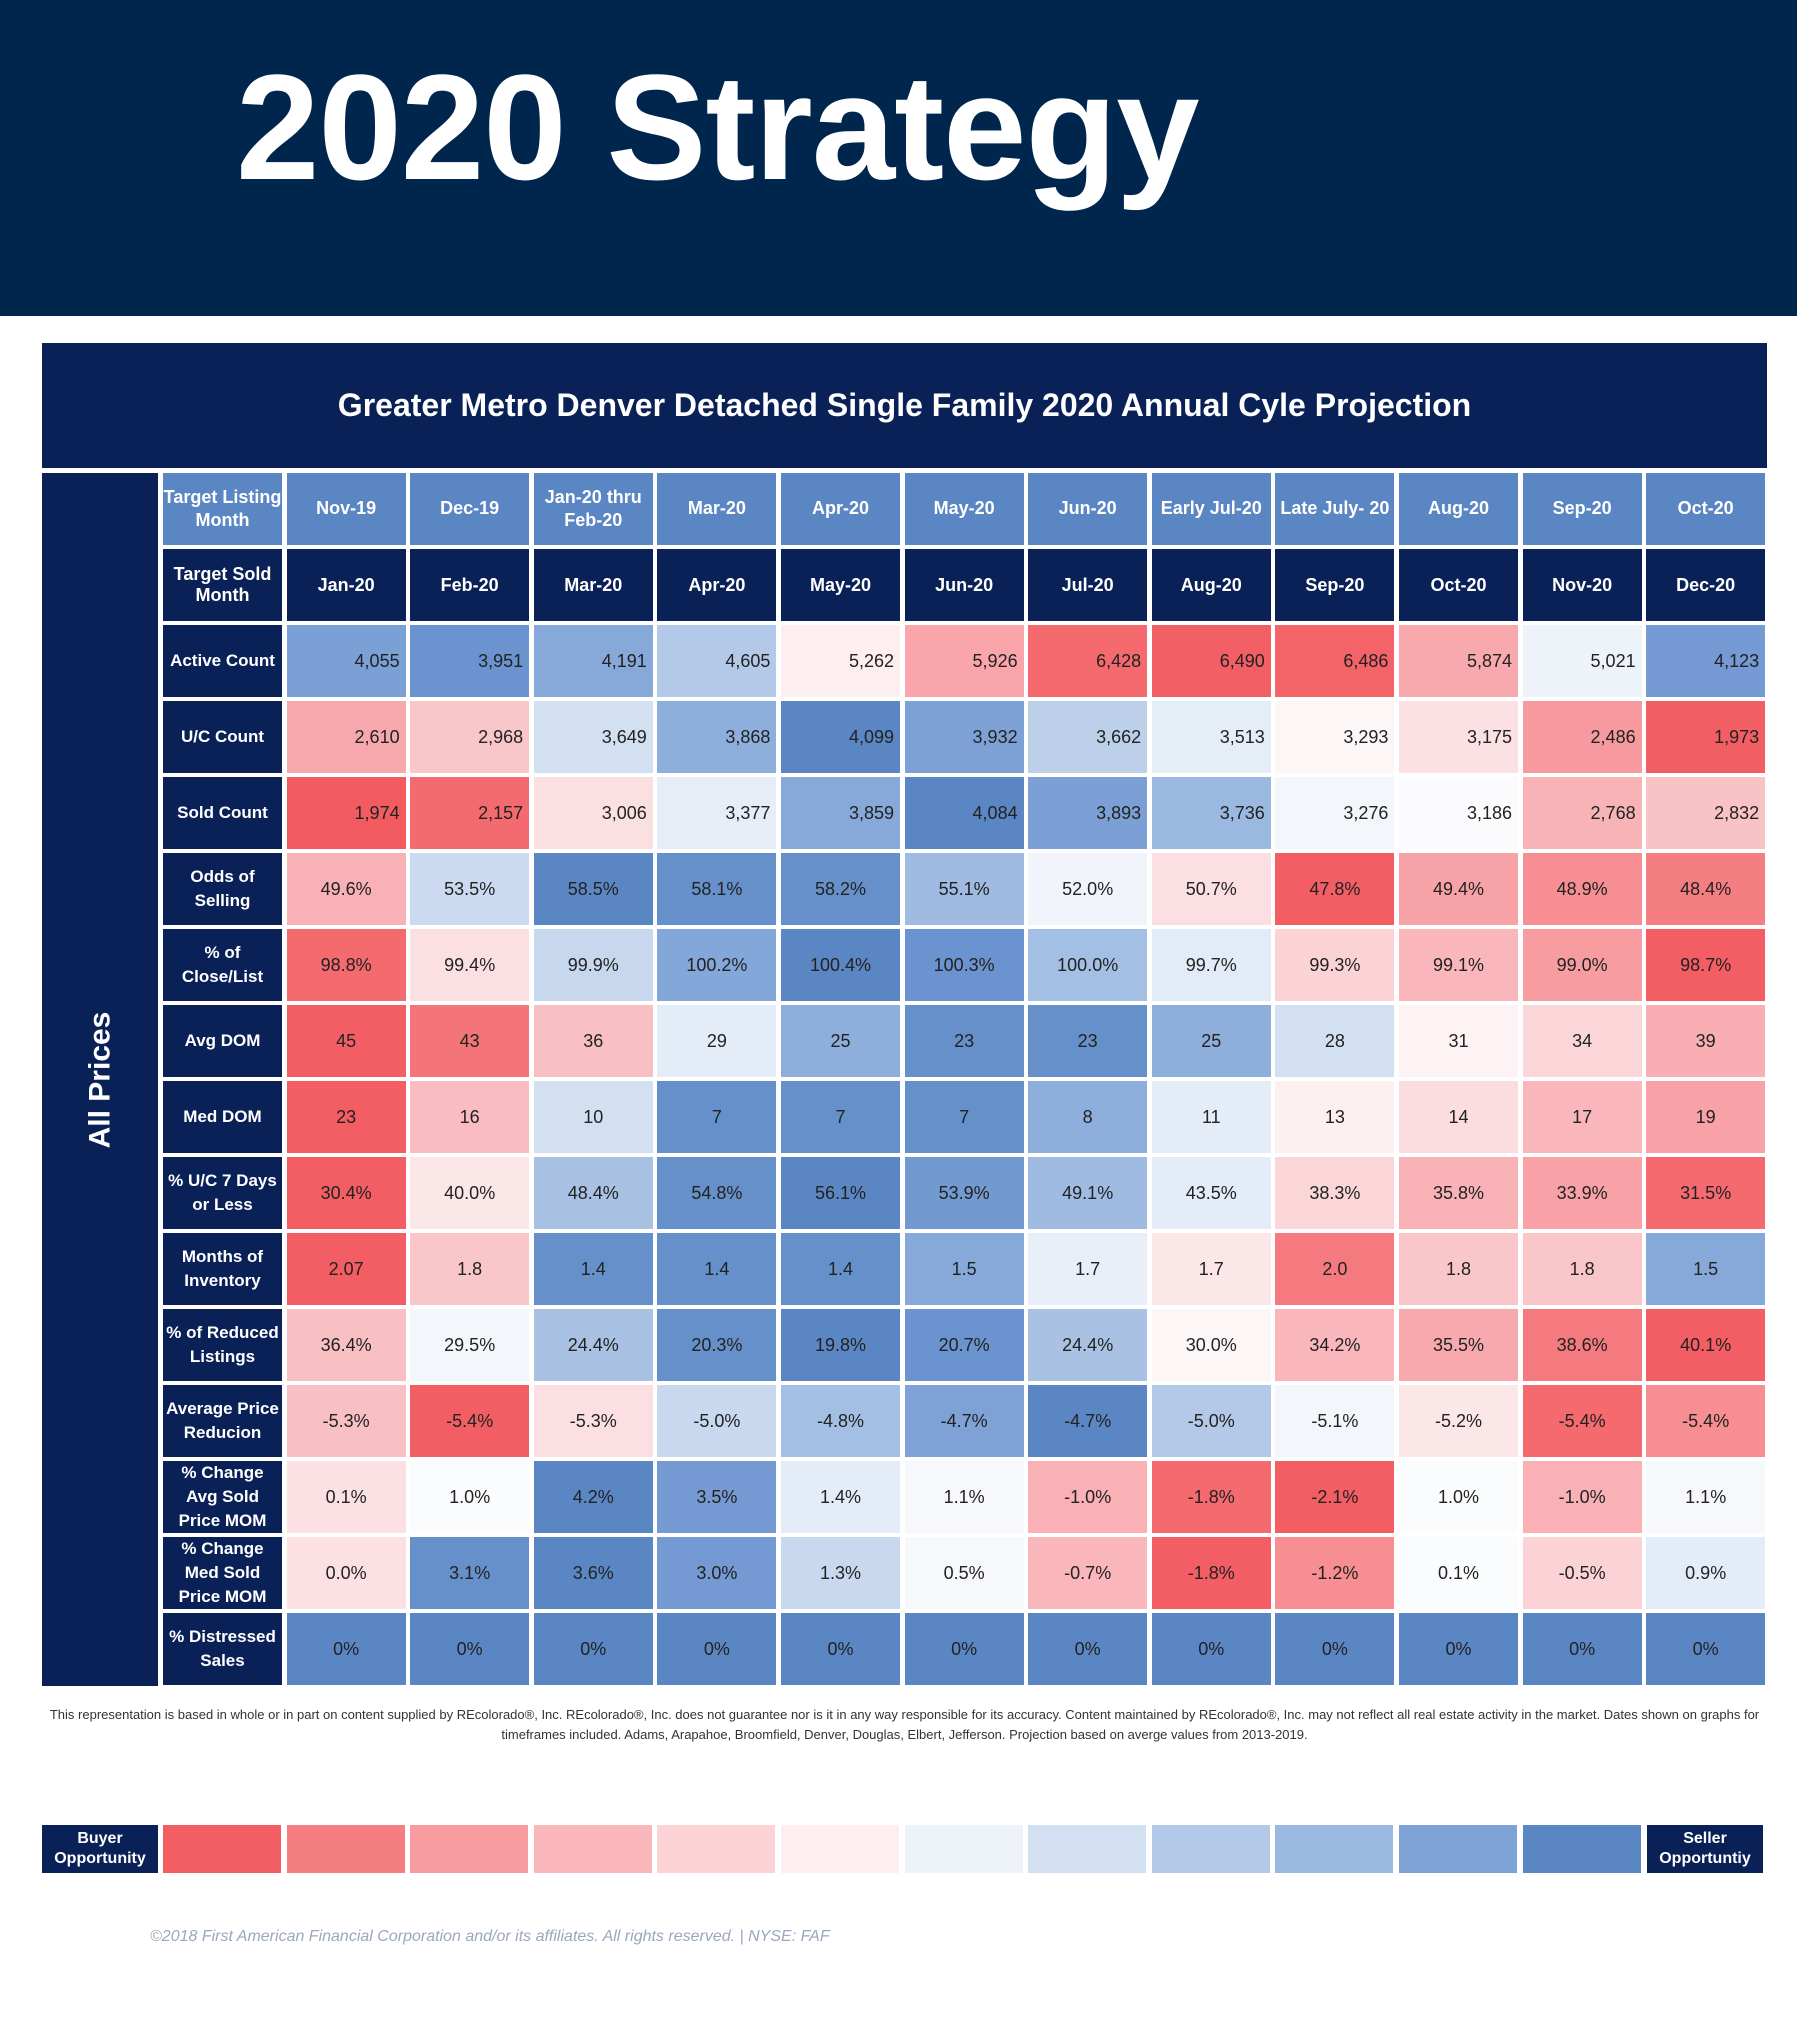 The image size is (1797, 2022). I want to click on listing-month-cell: Jun-20, so click(1088, 509).